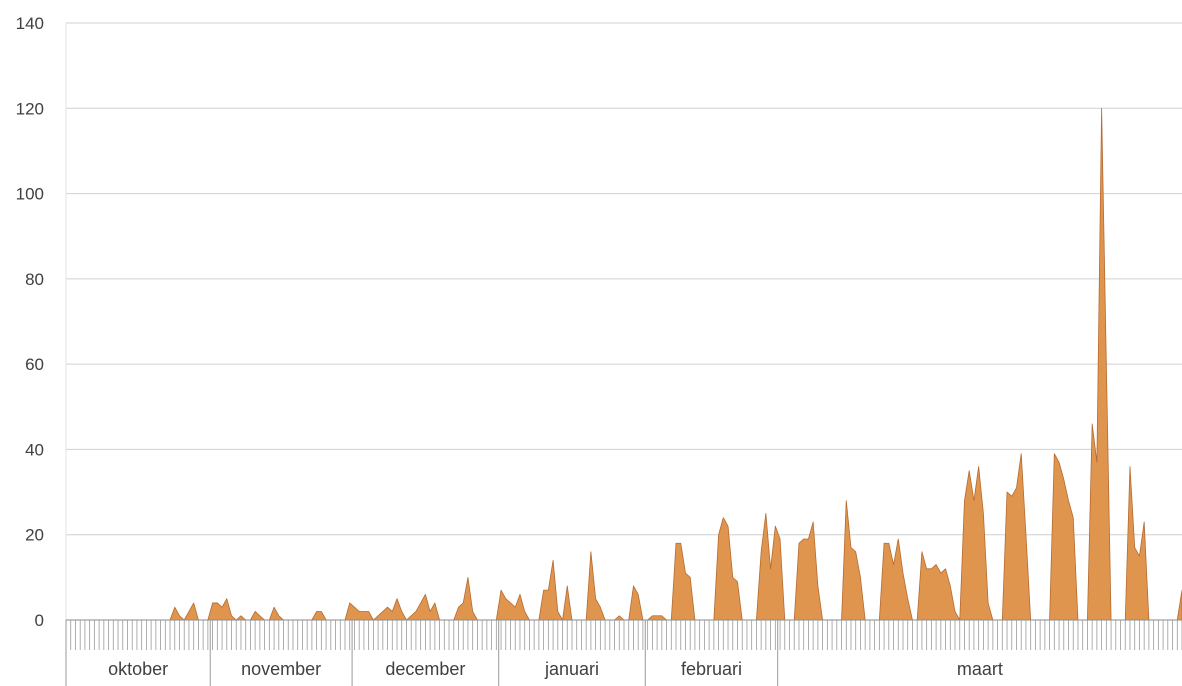 The image size is (1182, 686). What do you see at coordinates (138, 669) in the screenshot?
I see `month-label: oktober` at bounding box center [138, 669].